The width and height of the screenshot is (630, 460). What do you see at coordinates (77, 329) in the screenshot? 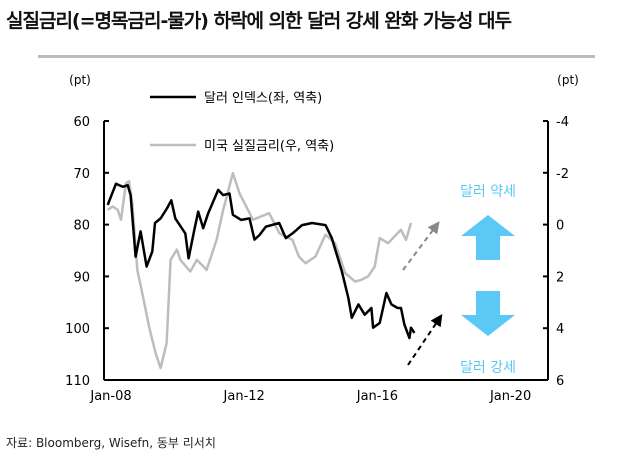
I see `left-tick-label: 100` at bounding box center [77, 329].